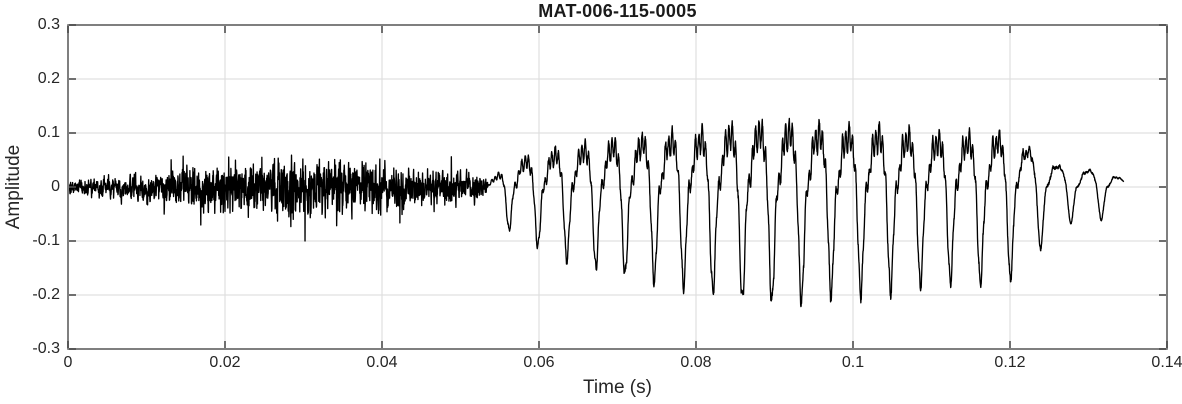 Image resolution: width=1182 pixels, height=404 pixels. What do you see at coordinates (382, 362) in the screenshot?
I see `x-tick-label: 0.04` at bounding box center [382, 362].